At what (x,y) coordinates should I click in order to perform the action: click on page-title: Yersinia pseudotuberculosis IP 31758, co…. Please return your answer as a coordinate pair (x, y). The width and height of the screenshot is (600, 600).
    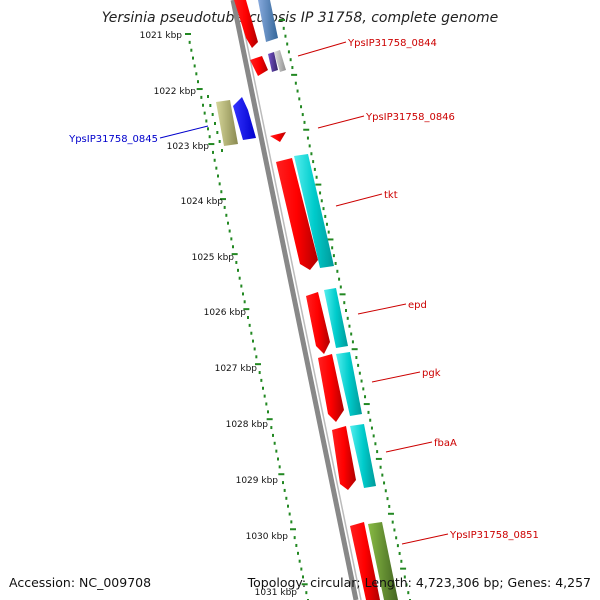
    Looking at the image, I should click on (300, 18).